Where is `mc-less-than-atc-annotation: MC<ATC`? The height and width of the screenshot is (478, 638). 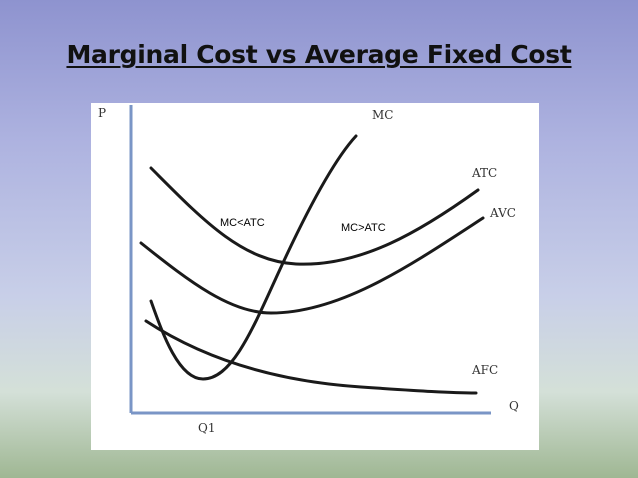 mc-less-than-atc-annotation: MC<ATC is located at coordinates (242, 223).